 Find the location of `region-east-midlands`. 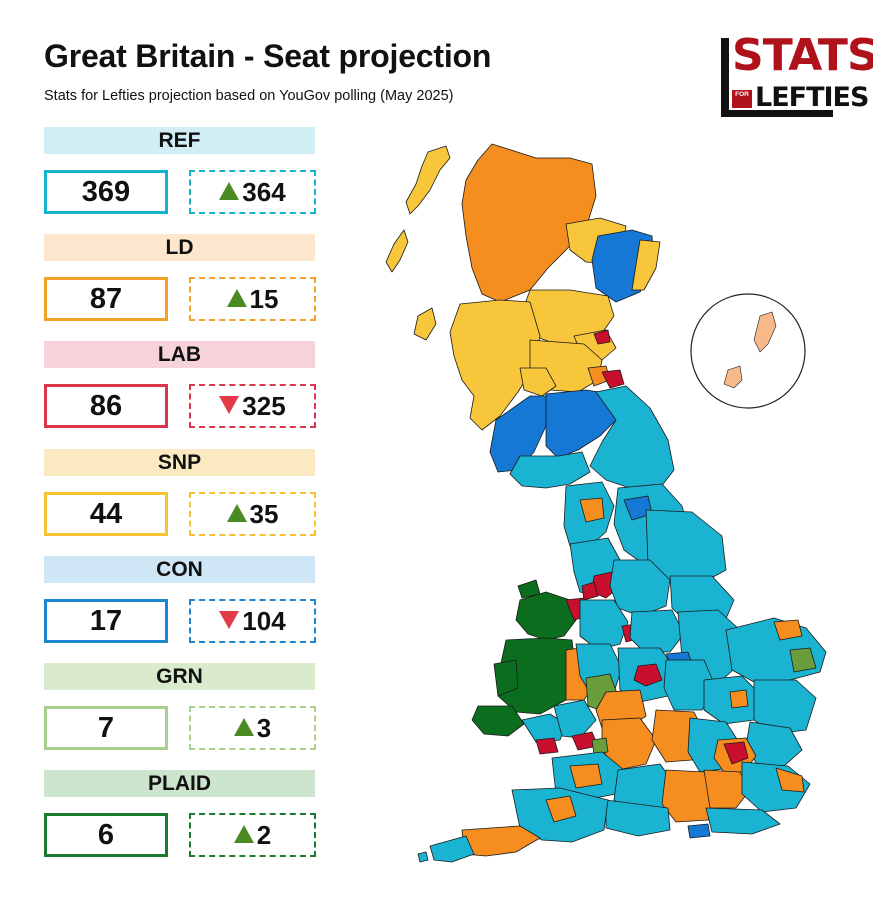

region-east-midlands is located at coordinates (690, 685).